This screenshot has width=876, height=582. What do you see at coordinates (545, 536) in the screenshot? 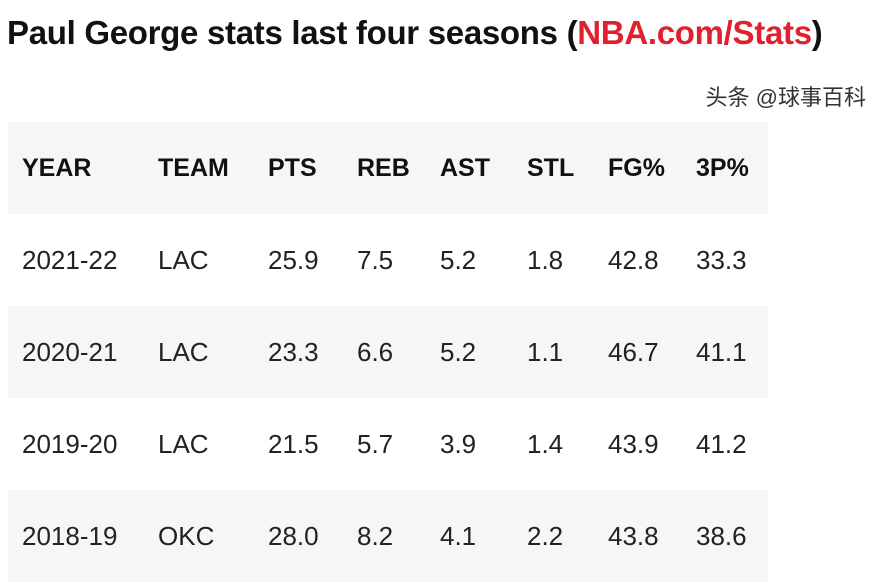
I see `table-cell: 2.2` at bounding box center [545, 536].